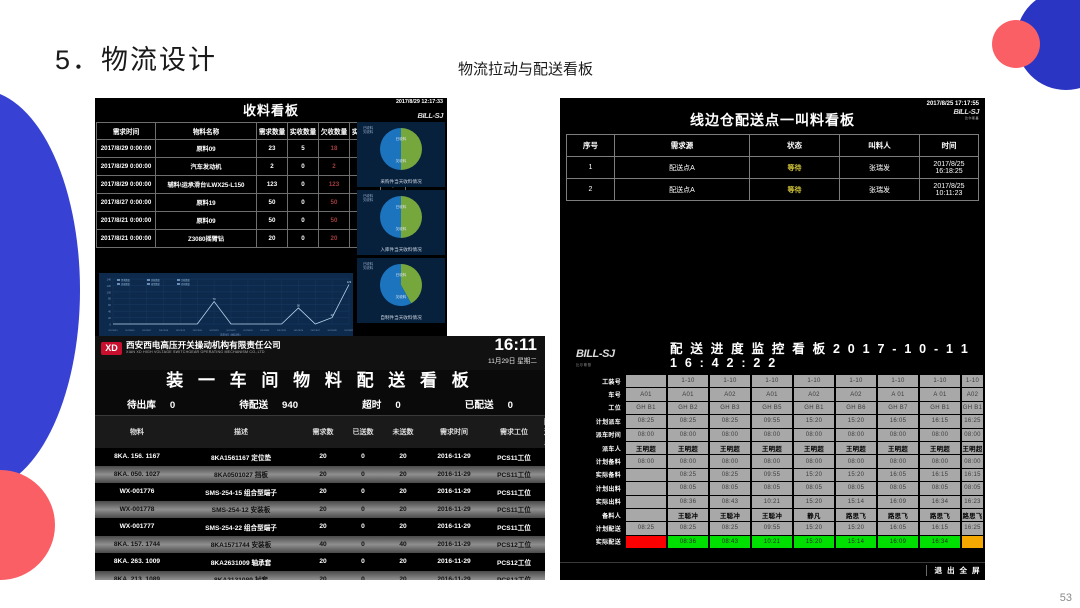 This screenshot has width=1080, height=608. I want to click on column-header: 物料, so click(137, 432).